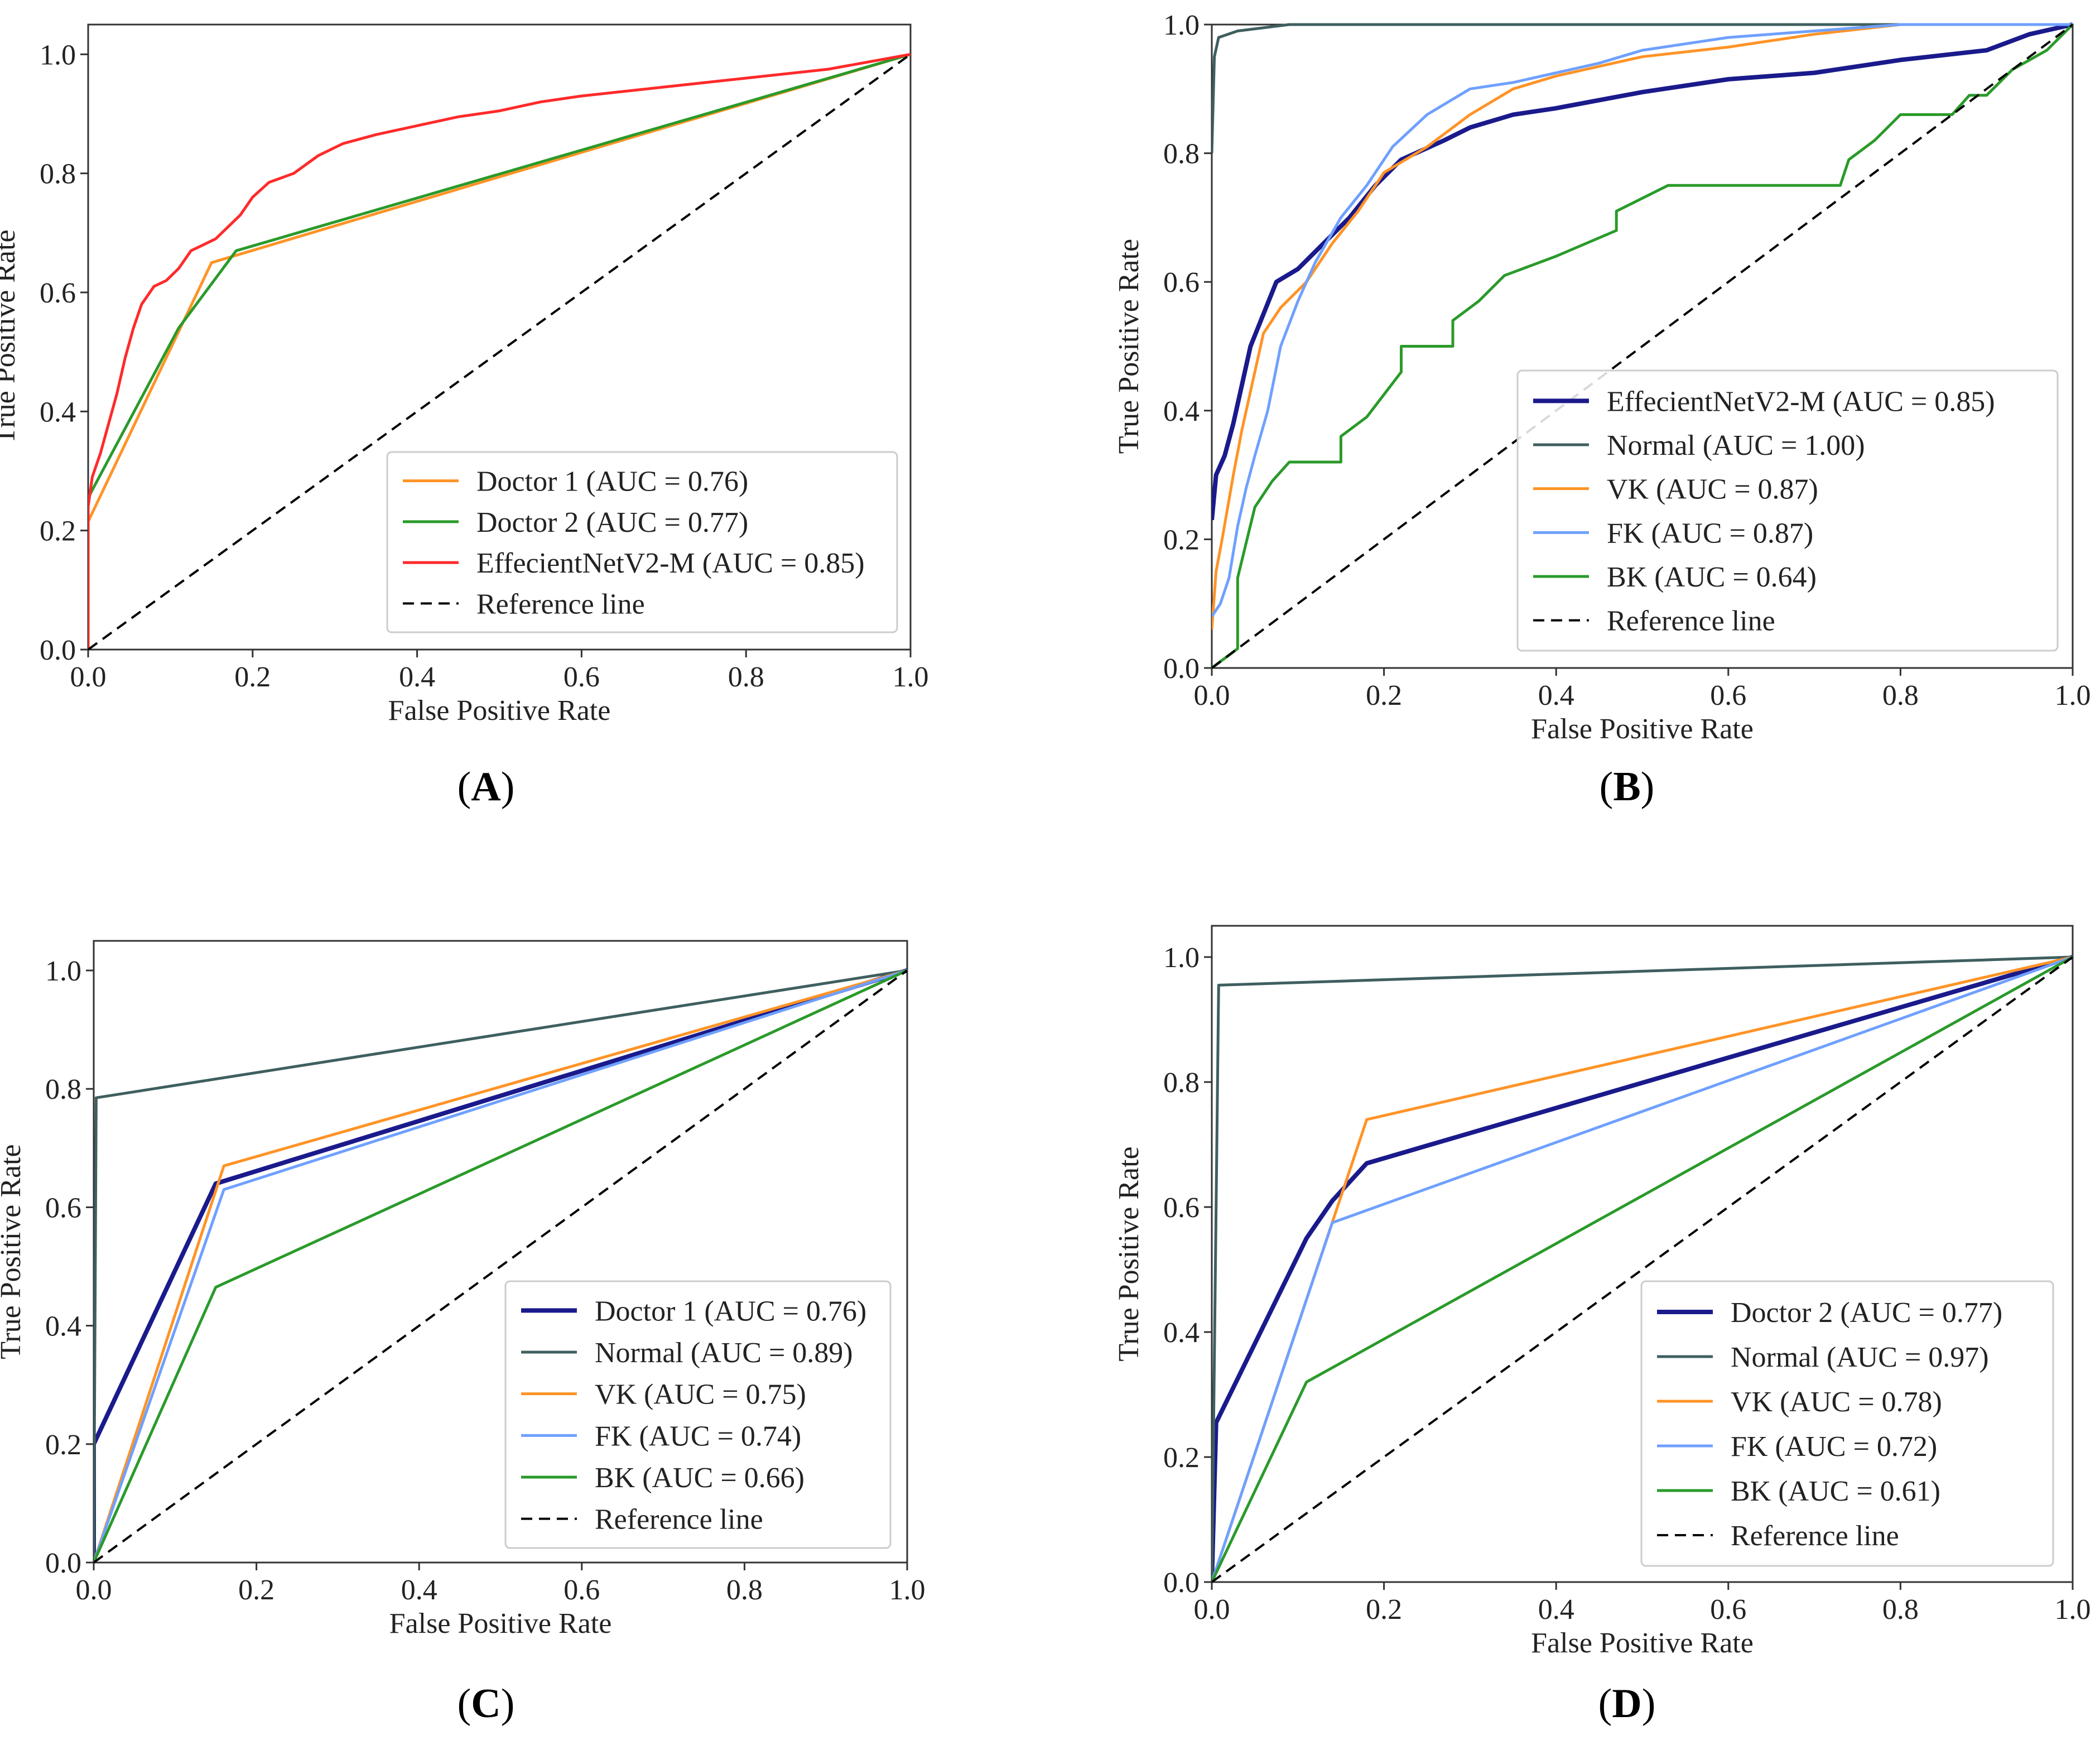 This screenshot has height=1745, width=2100. I want to click on series-line-vk, so click(501, 1266).